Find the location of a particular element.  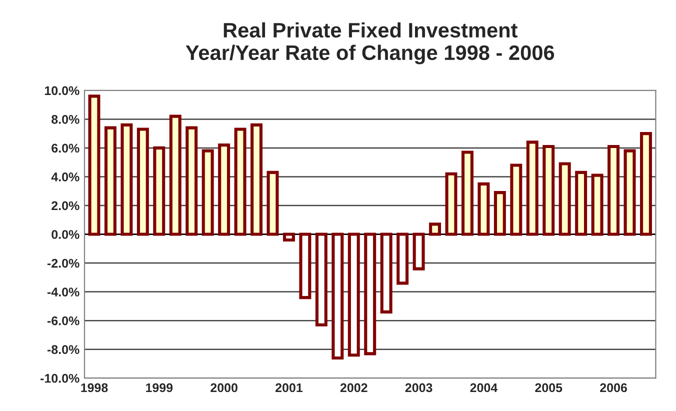

y-tick-label: 2.0% is located at coordinates (66, 205).